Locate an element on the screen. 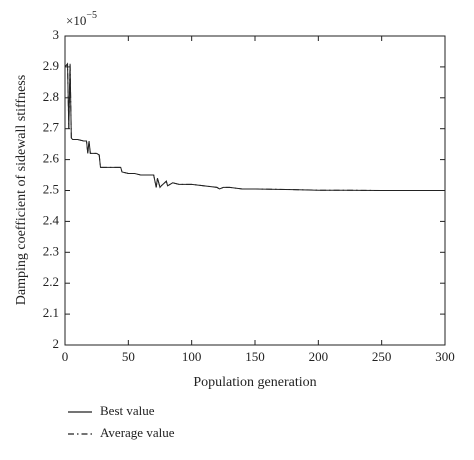 The image size is (474, 460). y-tick-label: 2.6 is located at coordinates (51, 158).